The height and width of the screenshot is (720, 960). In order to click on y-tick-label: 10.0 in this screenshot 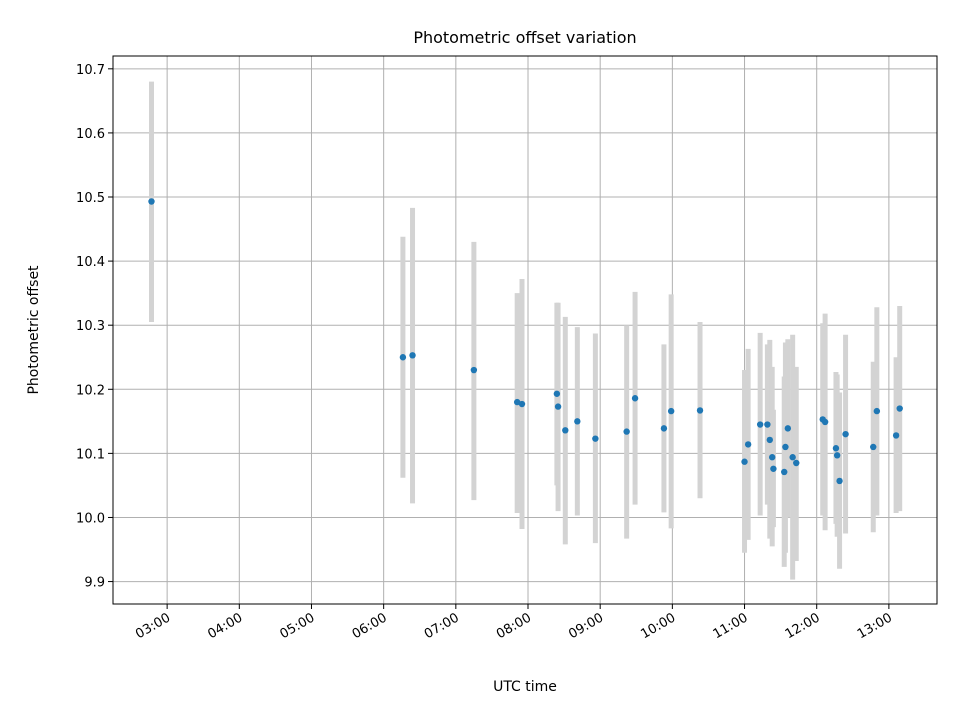, I will do `click(90, 518)`.